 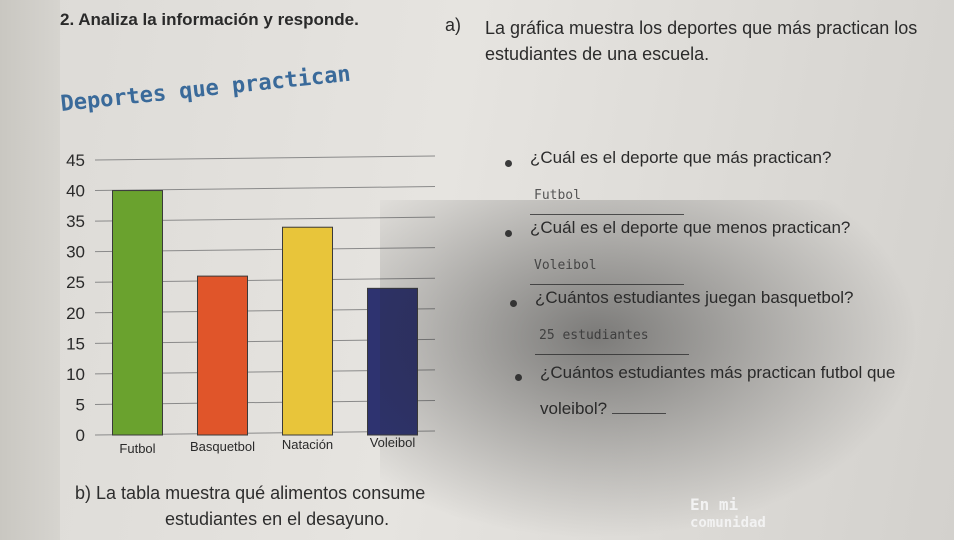 I want to click on y-tick-label: 35, so click(x=75, y=221).